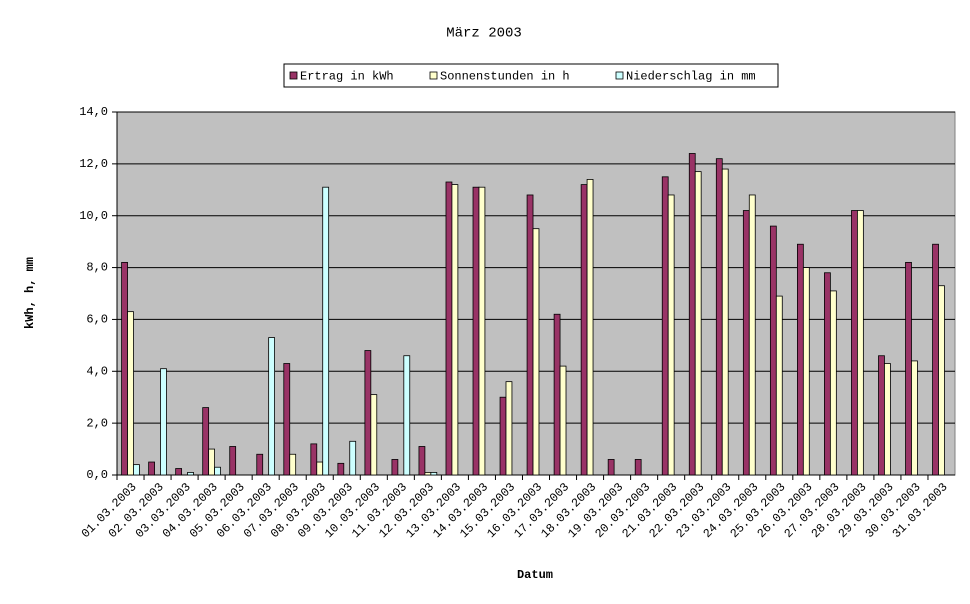  I want to click on chart-title: März 2003, so click(484, 34).